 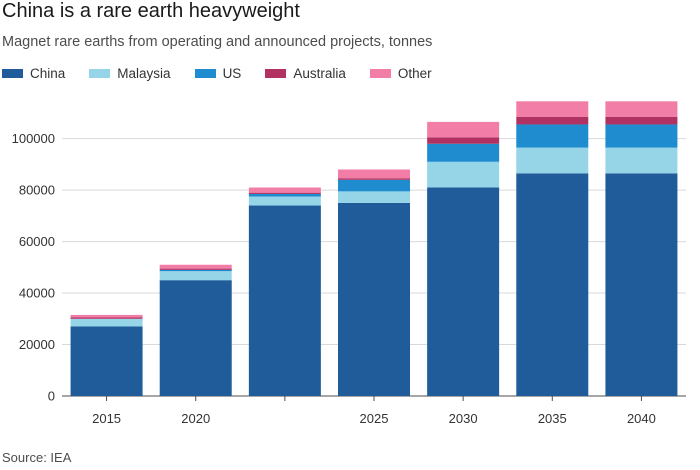 I want to click on legend-swatch-us, so click(x=205, y=73).